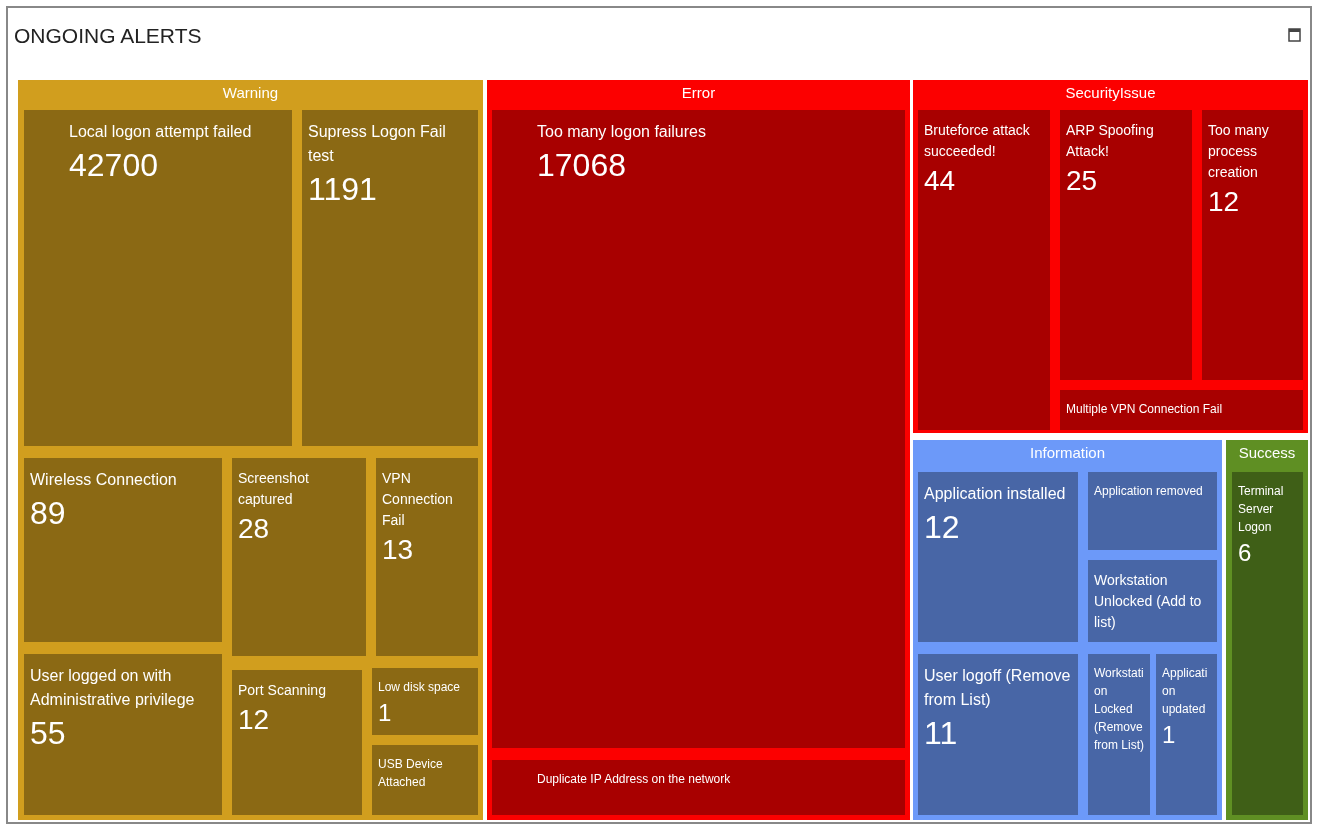 The image size is (1320, 830). I want to click on category-label: Terminal Server Logon, so click(1261, 509).